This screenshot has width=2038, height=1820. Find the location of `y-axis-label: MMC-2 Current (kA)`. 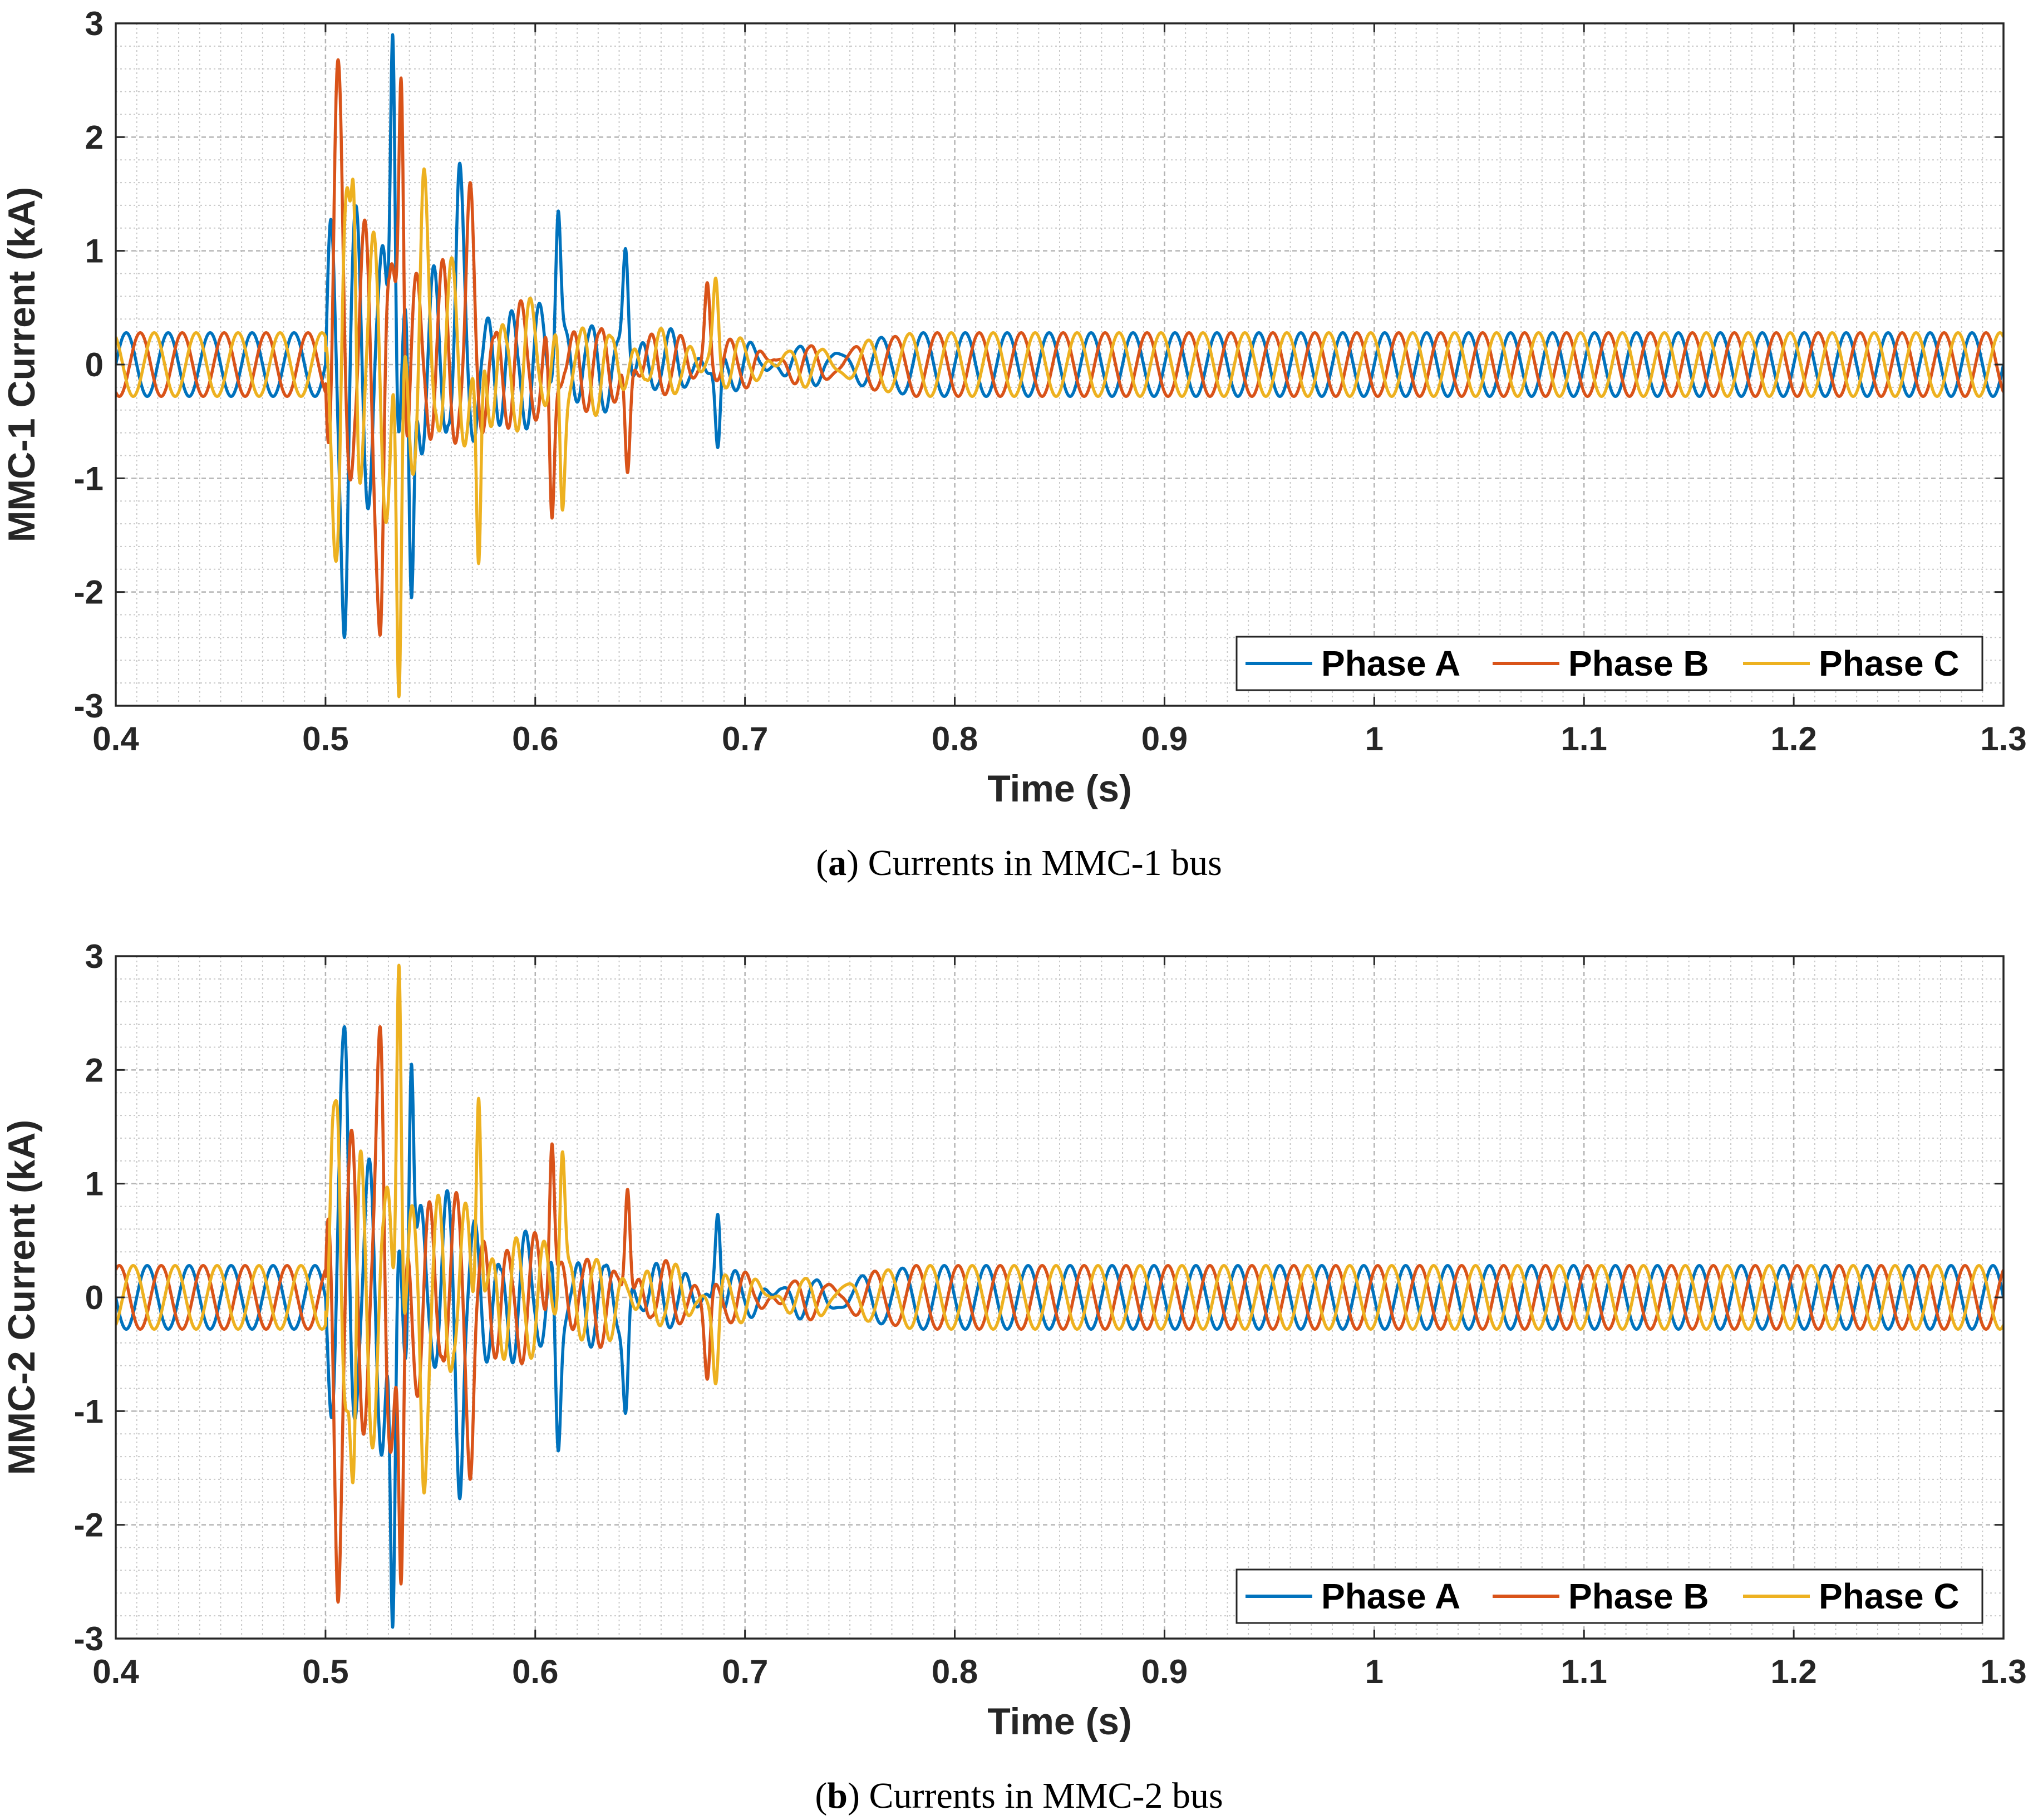

y-axis-label: MMC-2 Current (kA) is located at coordinates (22, 1297).